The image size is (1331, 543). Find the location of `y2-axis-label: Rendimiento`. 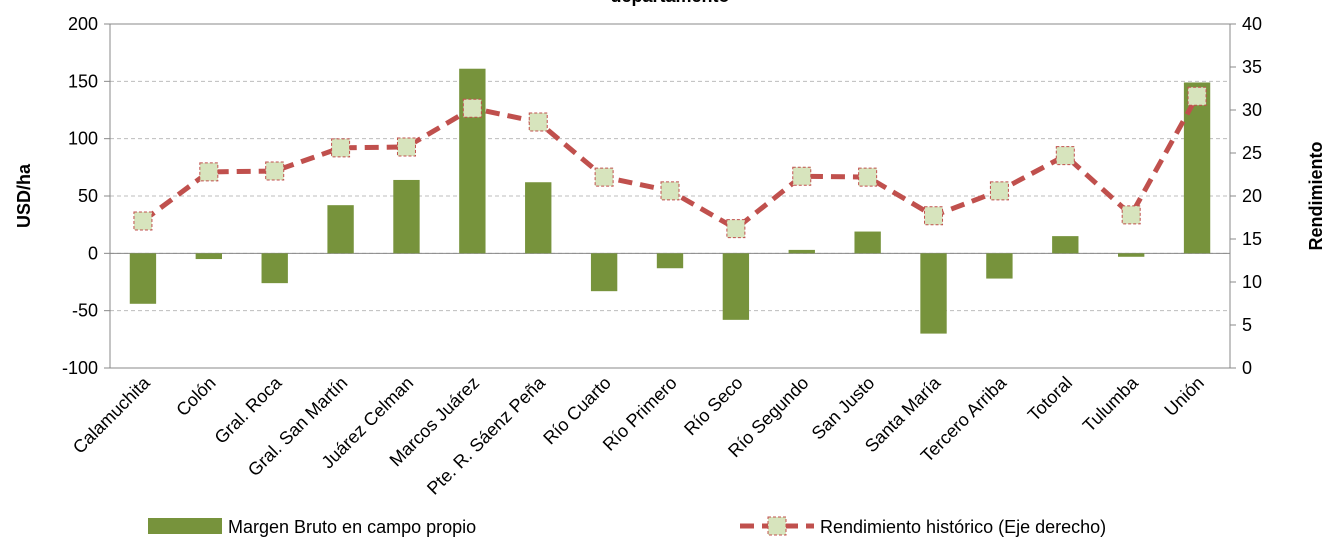

y2-axis-label: Rendimiento is located at coordinates (1316, 195).